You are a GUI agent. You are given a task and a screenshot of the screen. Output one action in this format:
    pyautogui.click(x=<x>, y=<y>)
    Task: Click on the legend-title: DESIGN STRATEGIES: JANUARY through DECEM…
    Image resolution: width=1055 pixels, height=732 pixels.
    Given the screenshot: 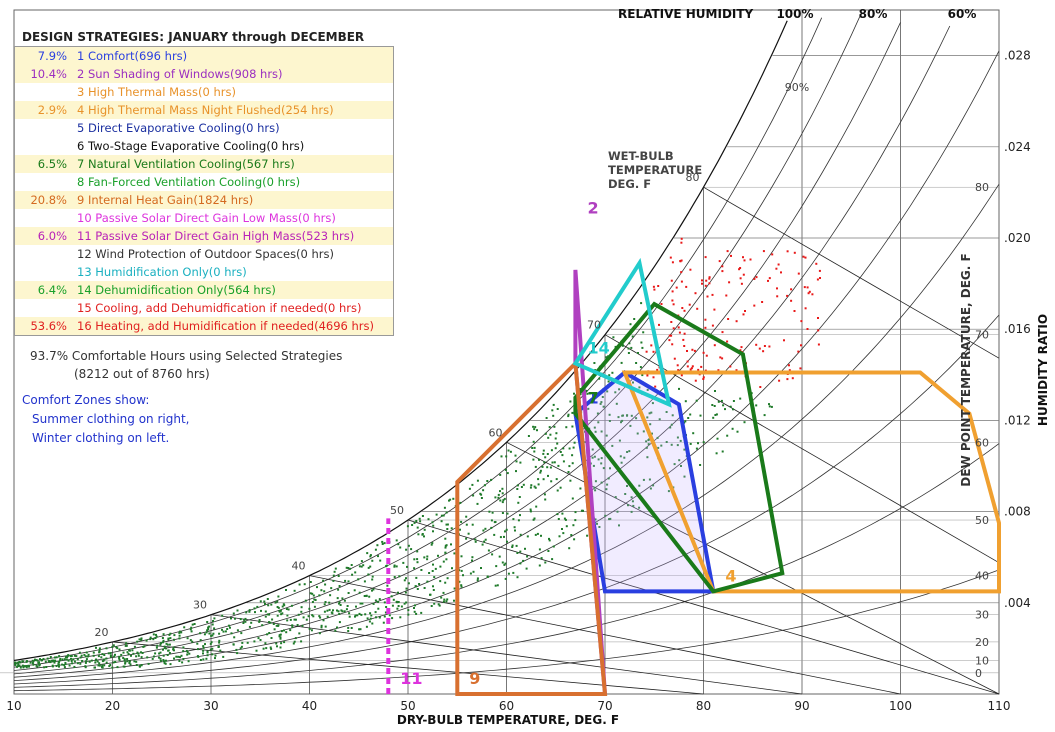 What is the action you would take?
    pyautogui.click(x=193, y=37)
    